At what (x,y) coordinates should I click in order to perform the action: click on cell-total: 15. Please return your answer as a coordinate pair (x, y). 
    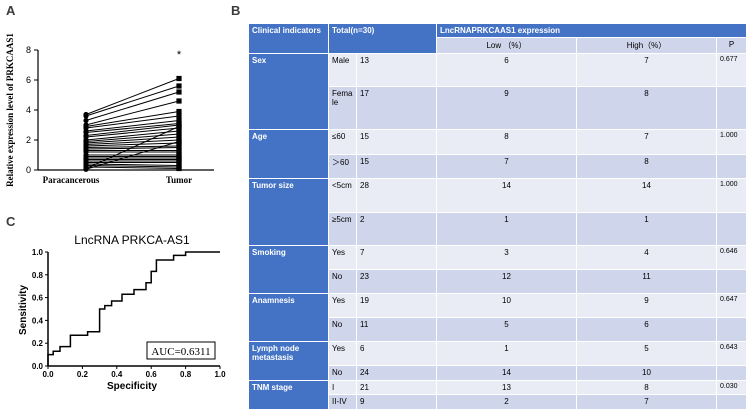
    Looking at the image, I should click on (397, 167).